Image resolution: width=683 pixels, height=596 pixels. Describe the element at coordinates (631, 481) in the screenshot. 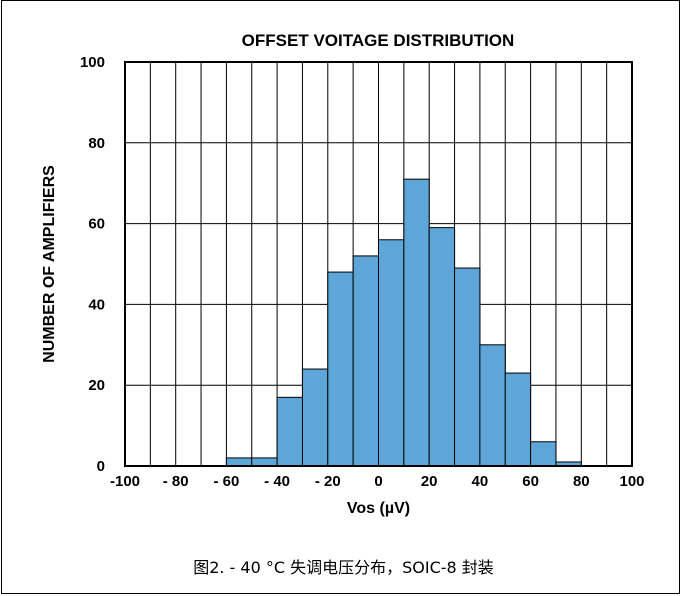

I see `x-tick-label: 100` at that location.